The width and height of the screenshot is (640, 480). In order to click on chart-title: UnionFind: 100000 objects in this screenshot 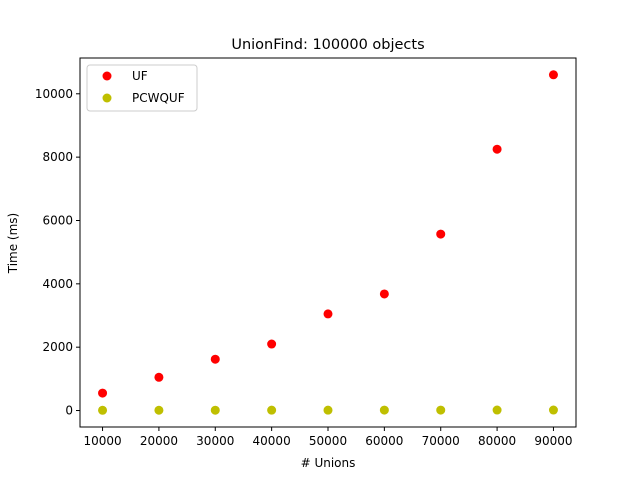, I will do `click(327, 45)`.